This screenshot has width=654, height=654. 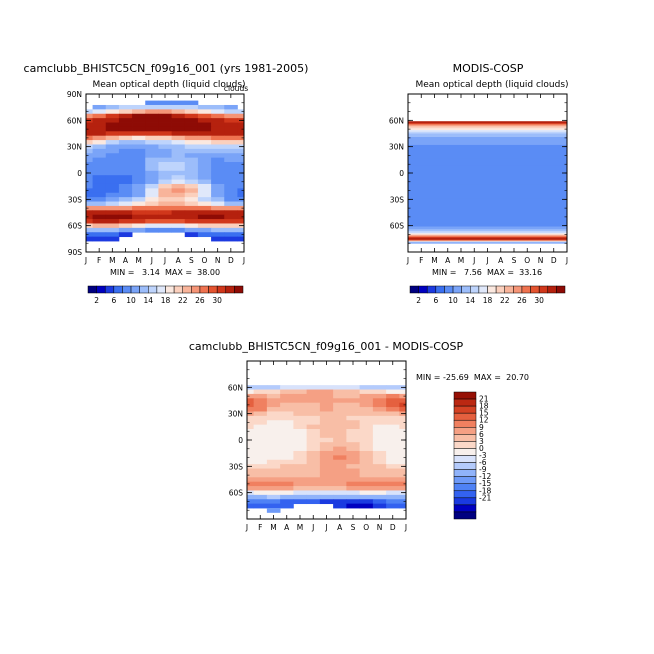 What do you see at coordinates (527, 260) in the screenshot?
I see `panel-obs-xtick-label: O` at bounding box center [527, 260].